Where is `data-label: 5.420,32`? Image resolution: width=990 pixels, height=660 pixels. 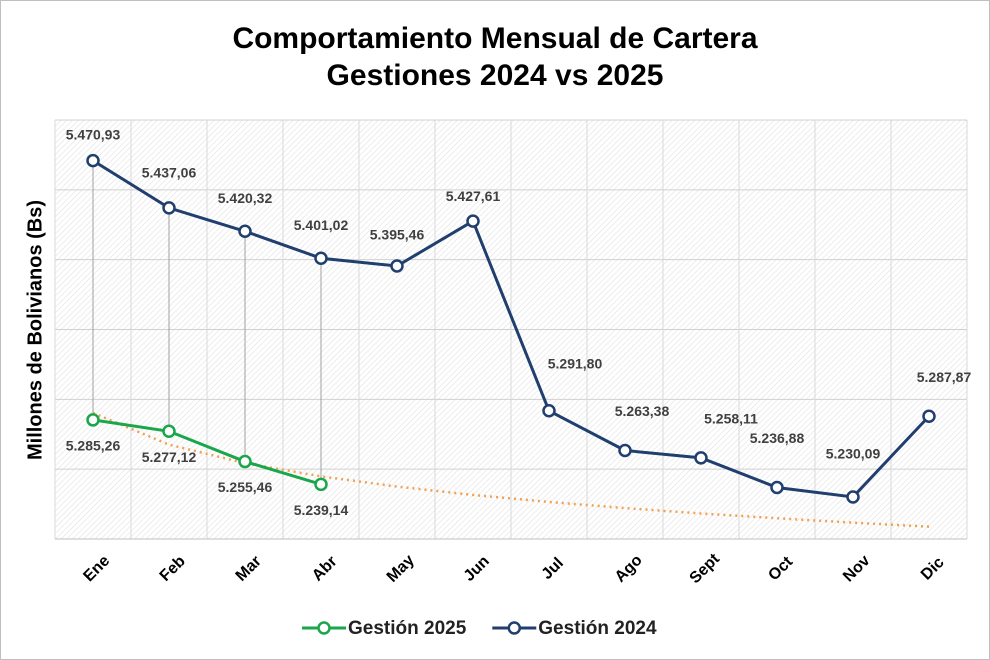 data-label: 5.420,32 is located at coordinates (245, 198).